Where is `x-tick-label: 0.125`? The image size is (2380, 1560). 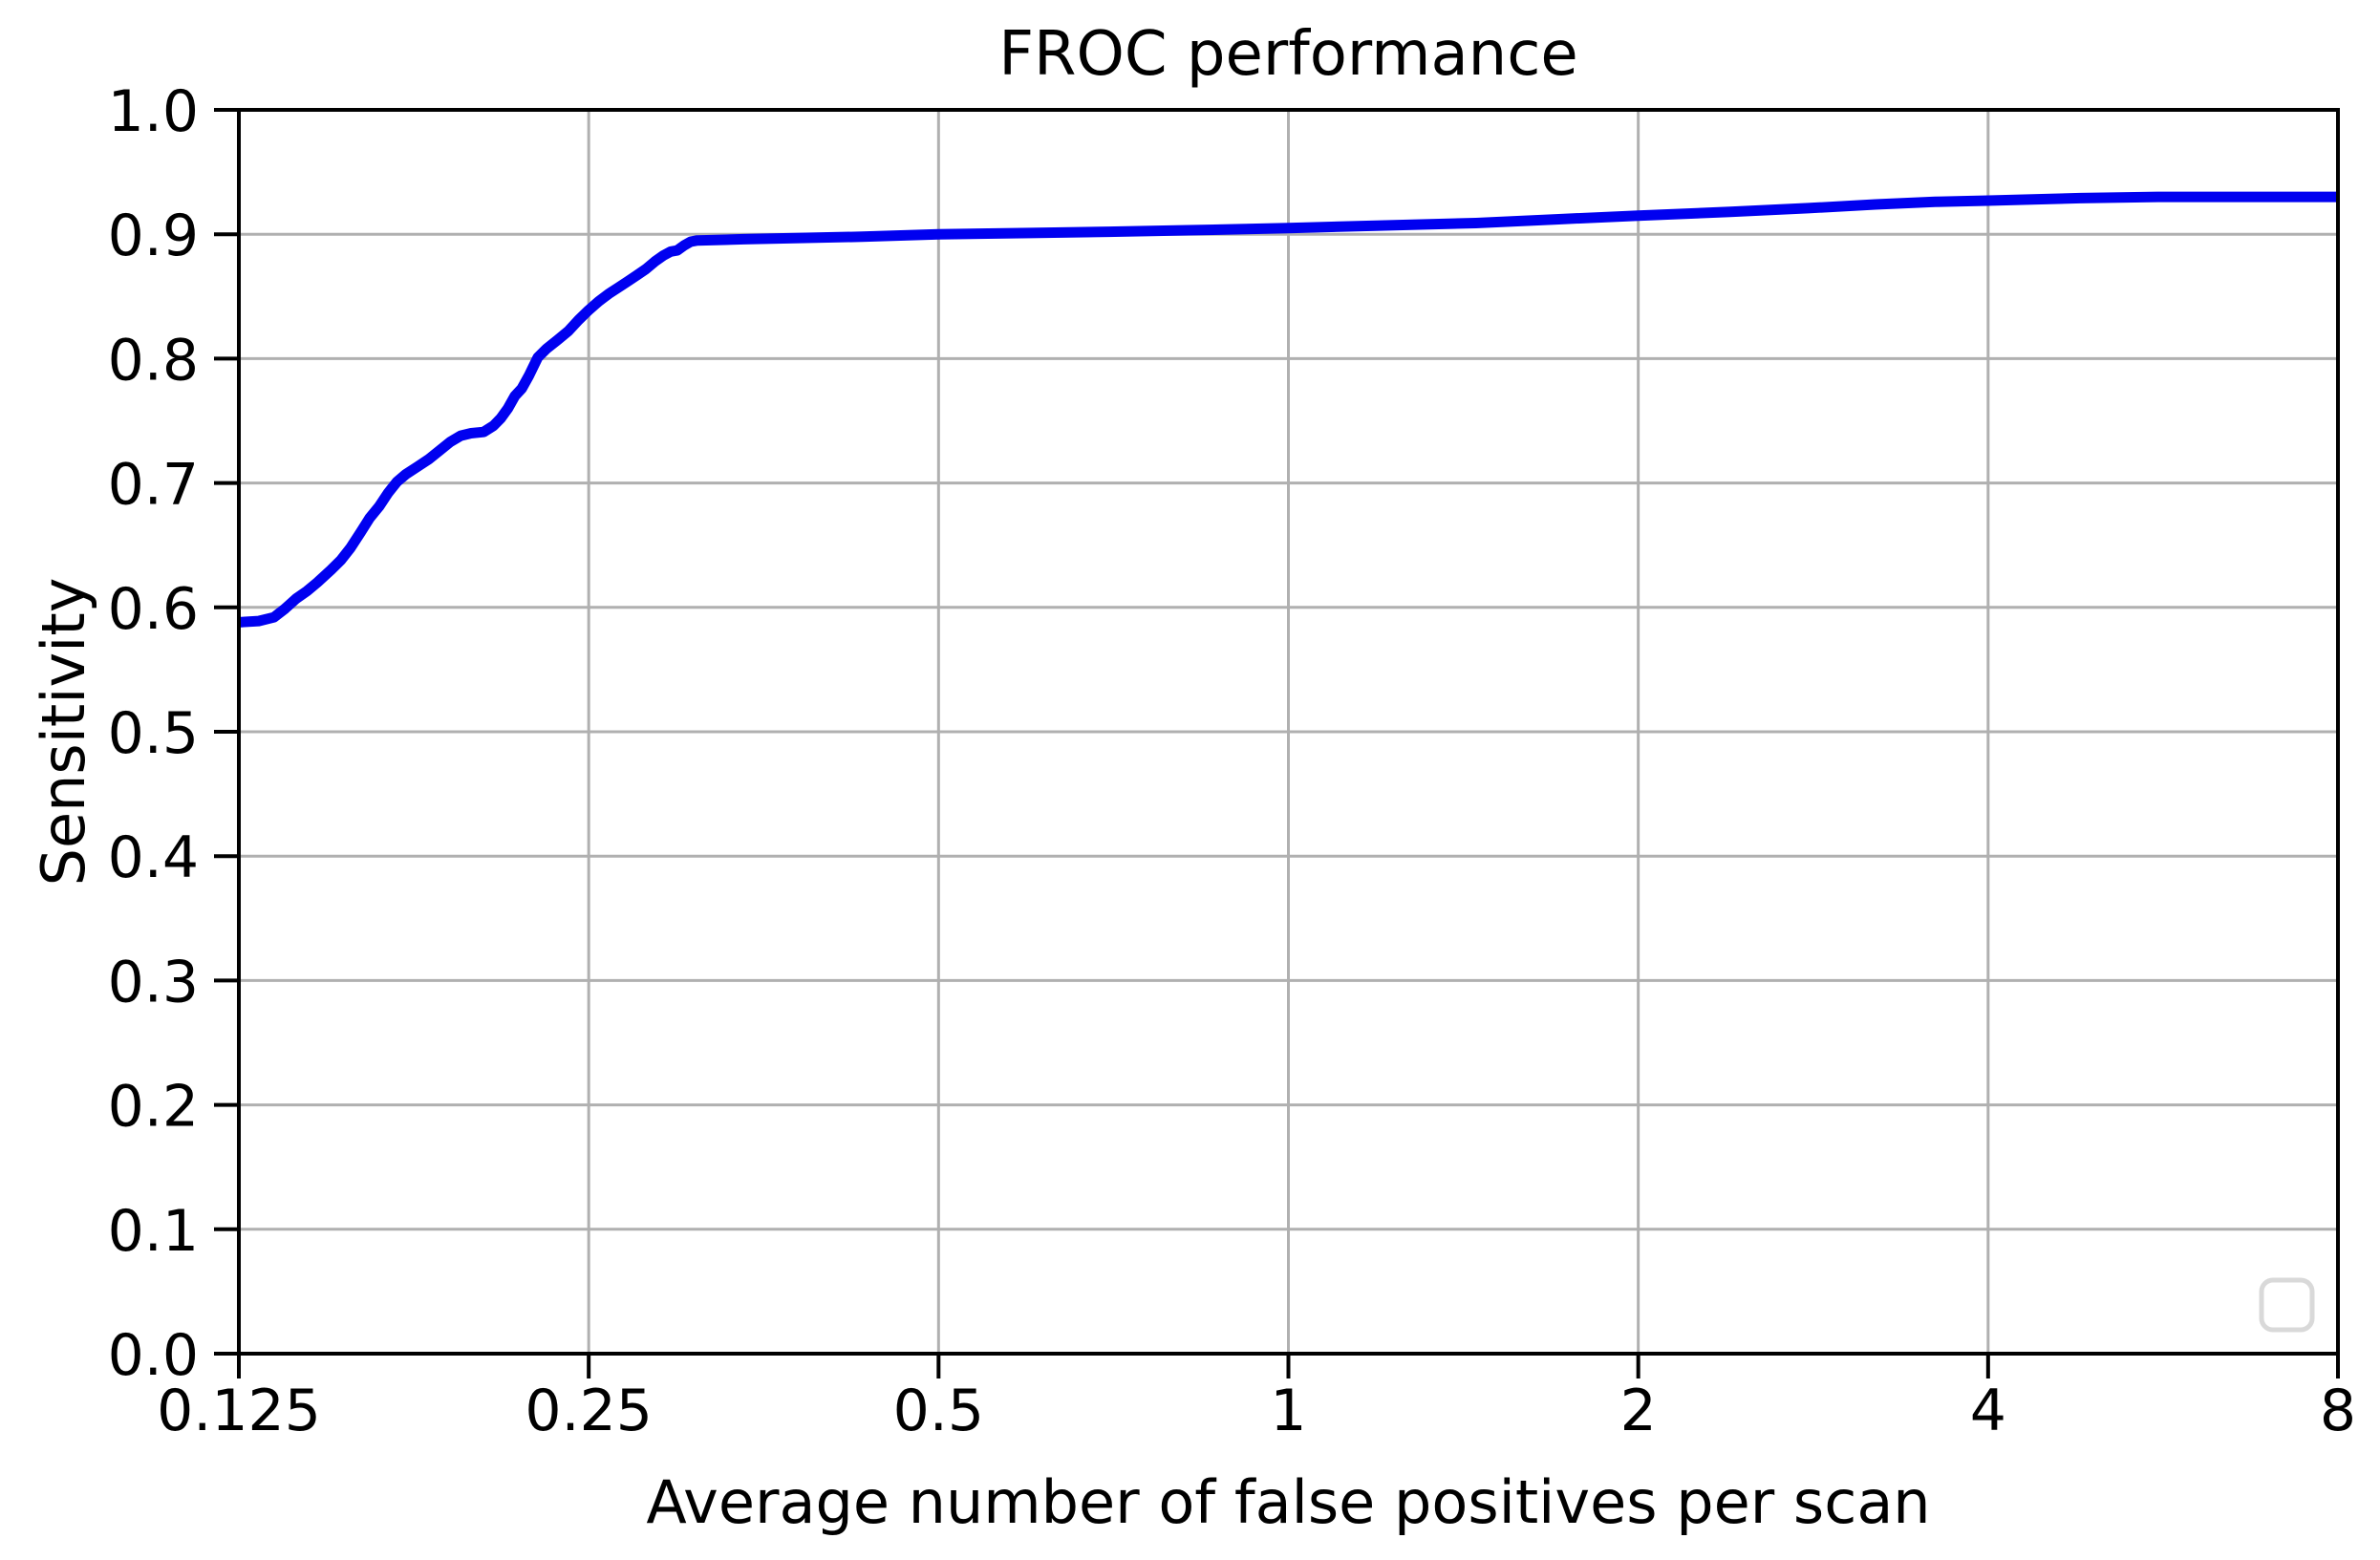 x-tick-label: 0.125 is located at coordinates (239, 1411).